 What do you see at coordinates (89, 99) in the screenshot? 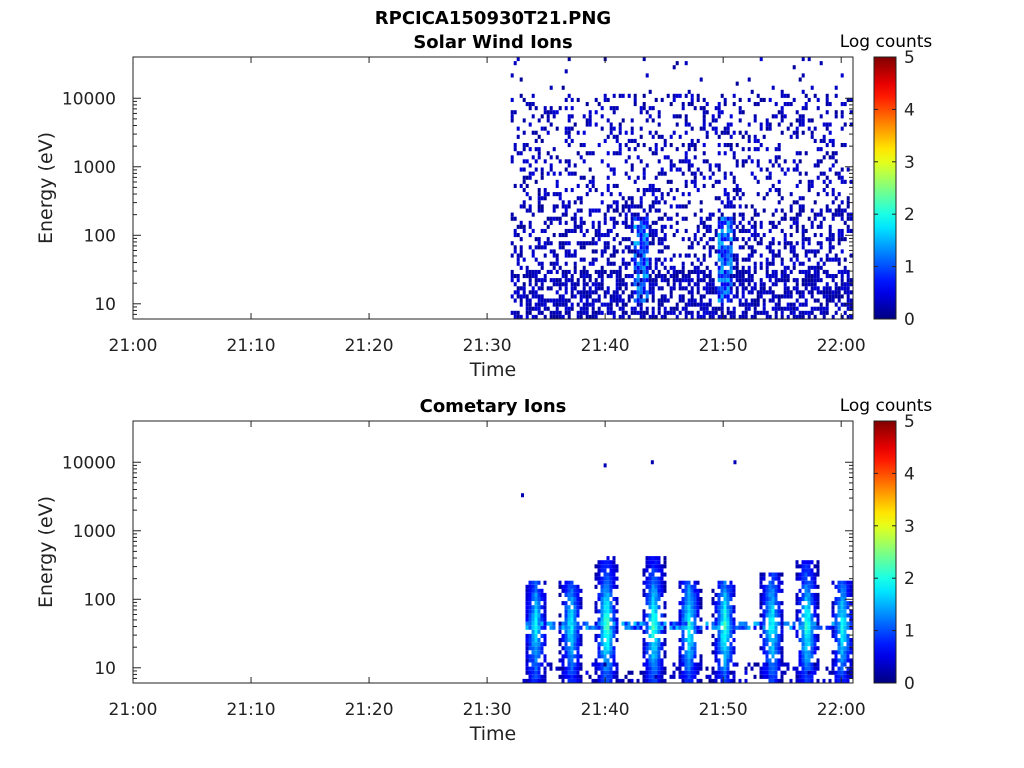
I see `y-tick-label: 10000` at bounding box center [89, 99].